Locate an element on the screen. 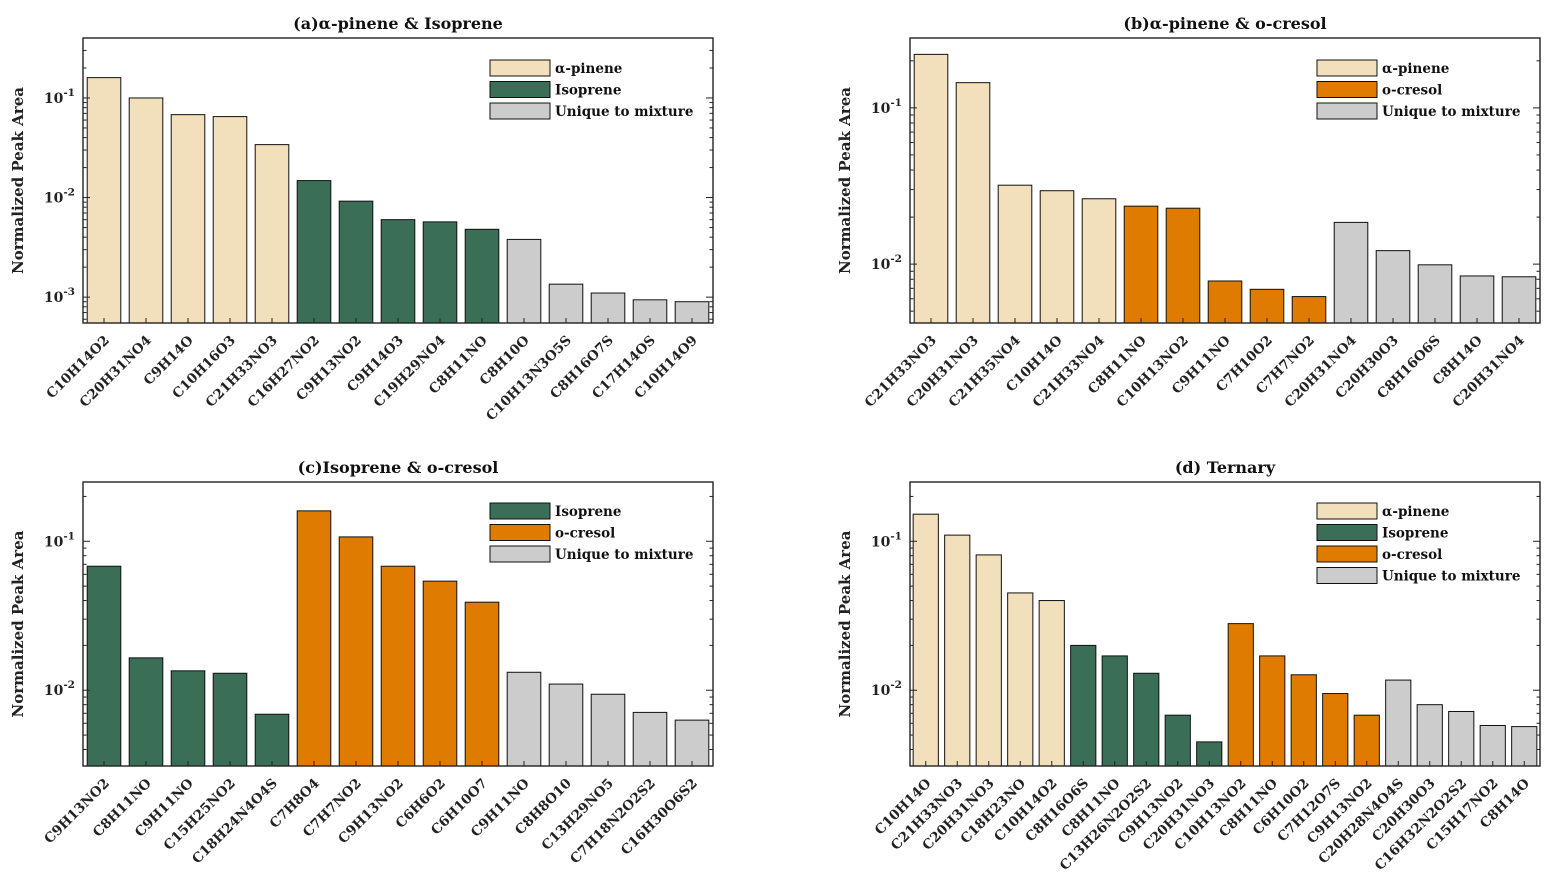  bar-C16H30O6S2 is located at coordinates (692, 743).